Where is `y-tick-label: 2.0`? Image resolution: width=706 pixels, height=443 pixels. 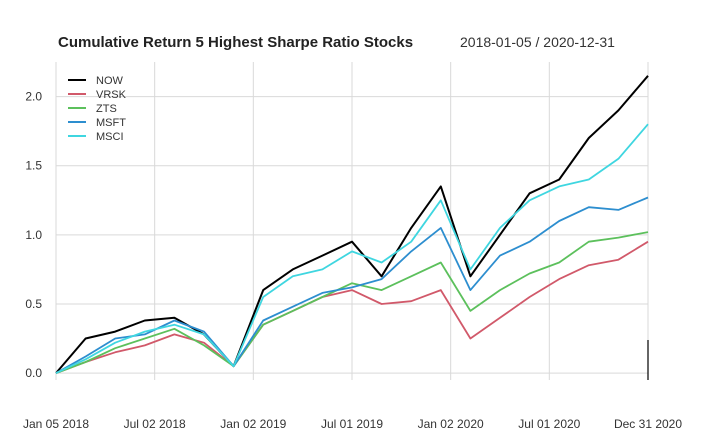 y-tick-label: 2.0 is located at coordinates (33, 97).